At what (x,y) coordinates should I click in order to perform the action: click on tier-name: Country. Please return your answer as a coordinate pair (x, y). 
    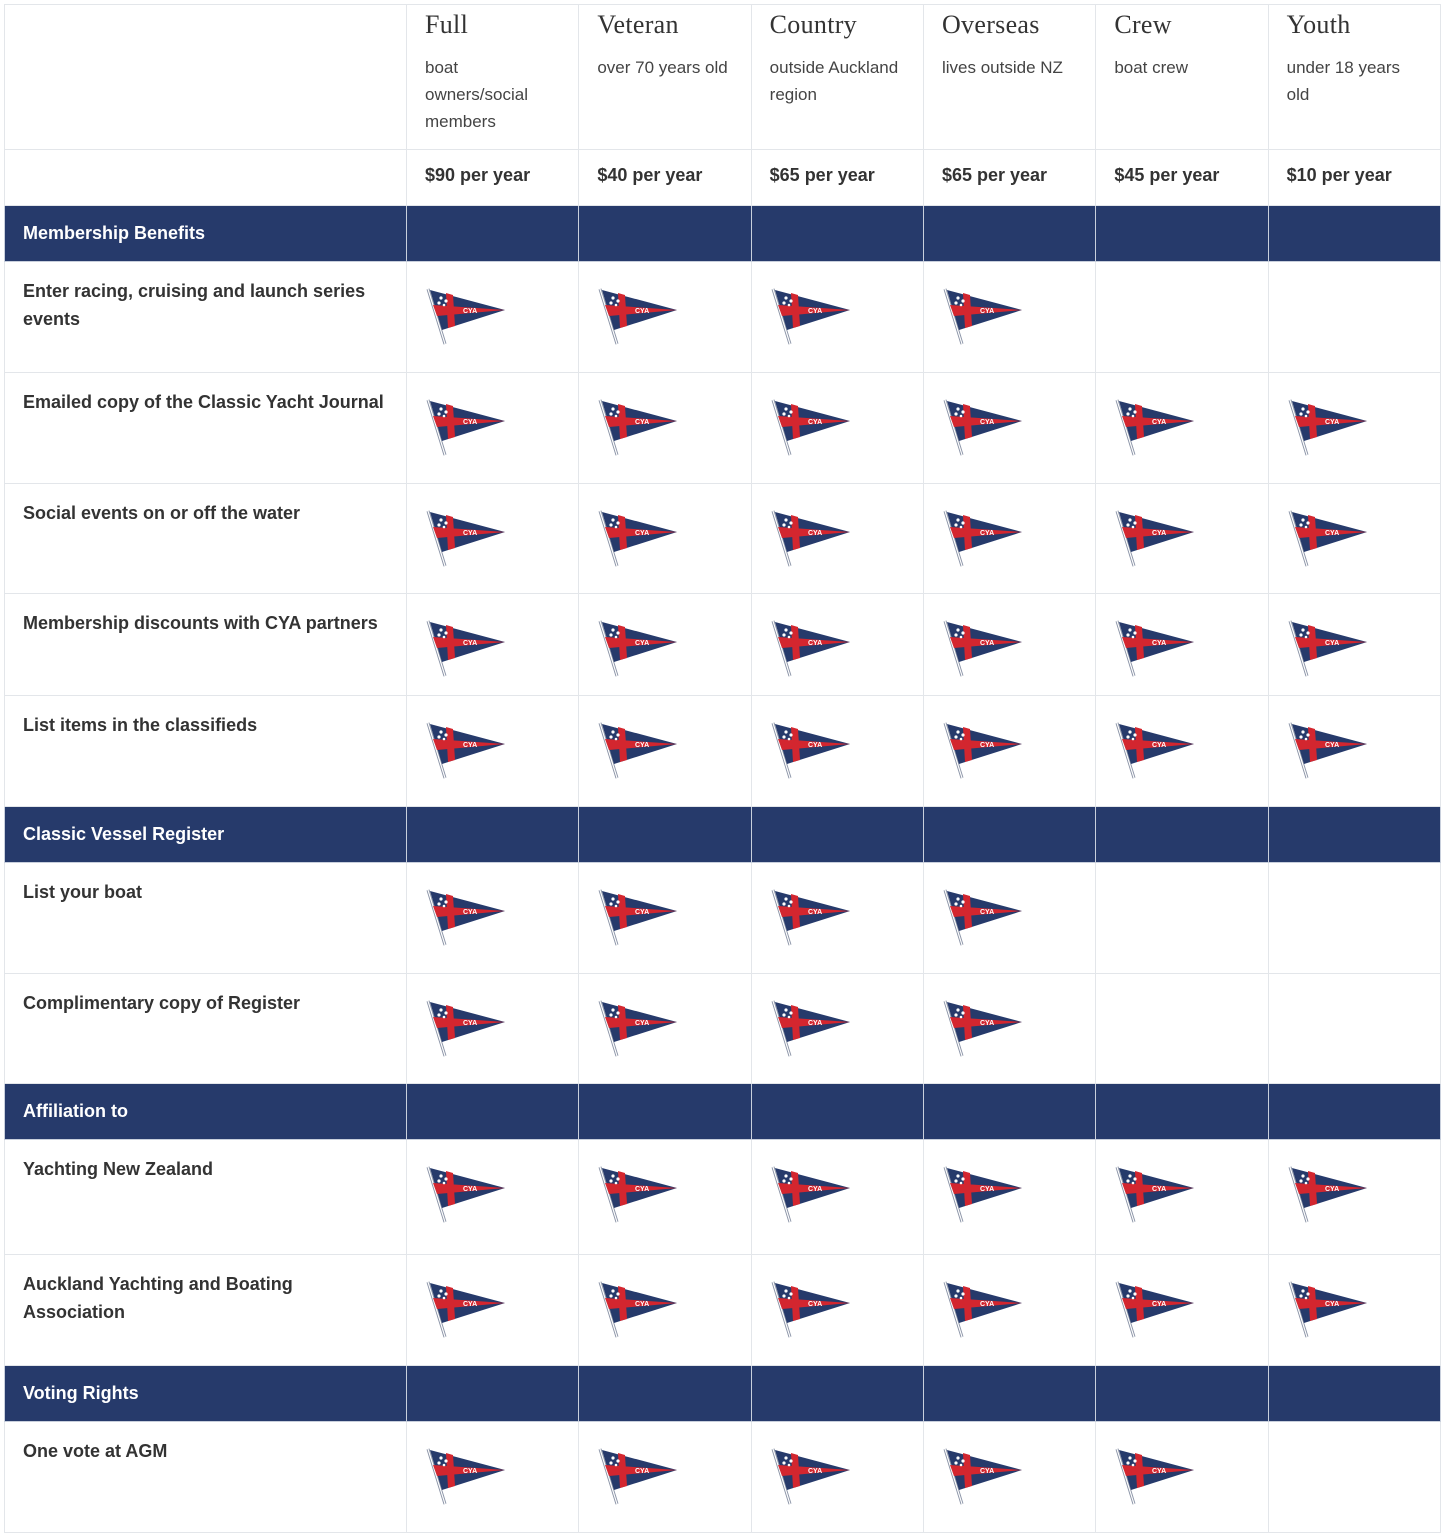
    Looking at the image, I should click on (813, 24).